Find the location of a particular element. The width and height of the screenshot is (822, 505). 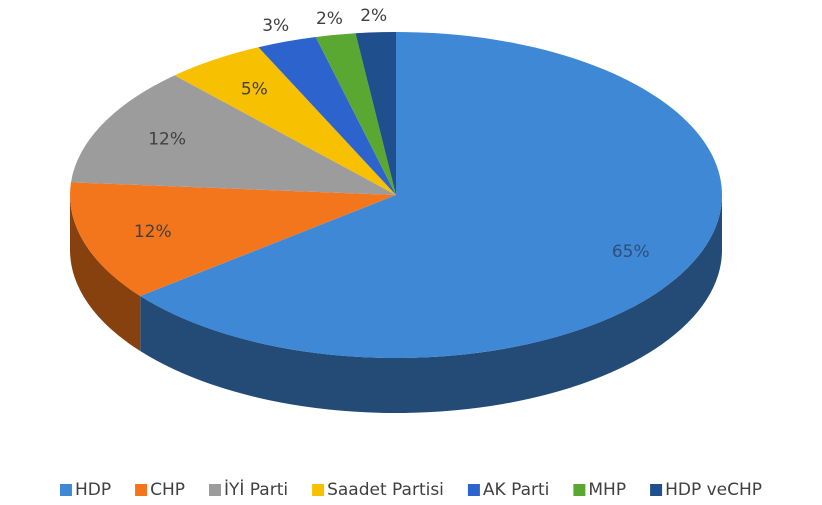

legend-label: MHP is located at coordinates (607, 490).